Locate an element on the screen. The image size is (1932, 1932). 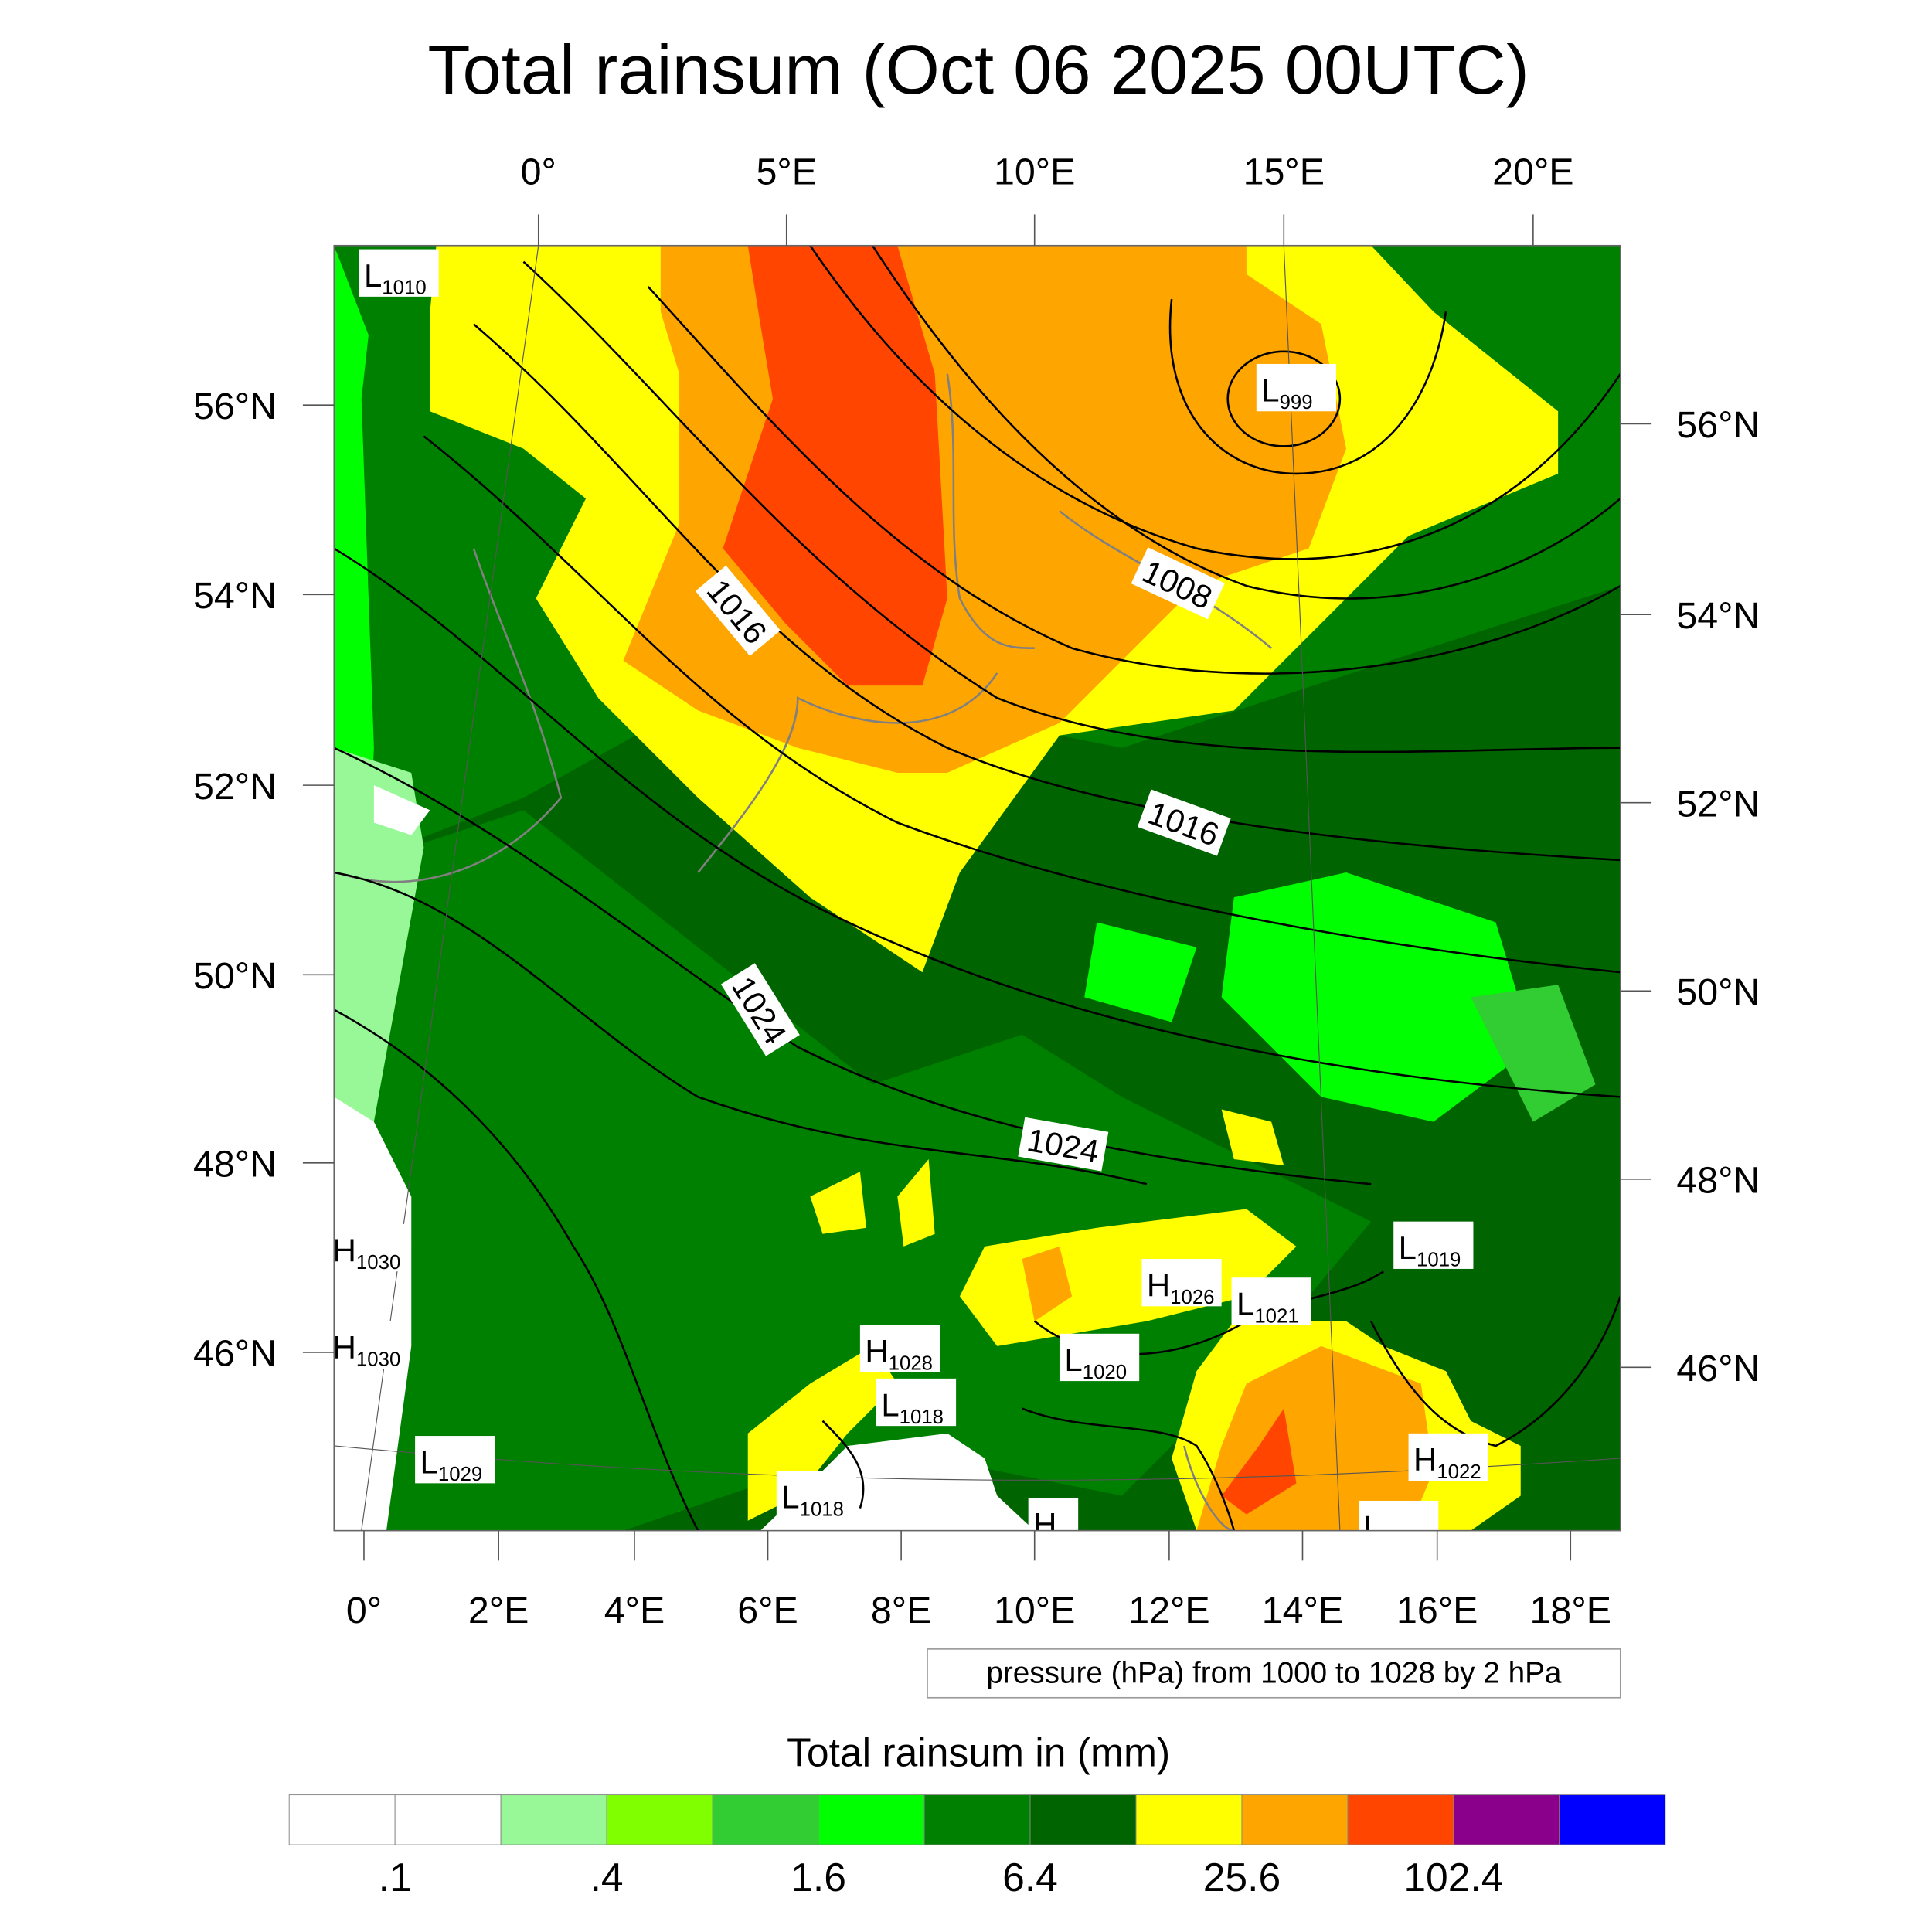
svg-text: H is located at coordinates (1044, 1525).